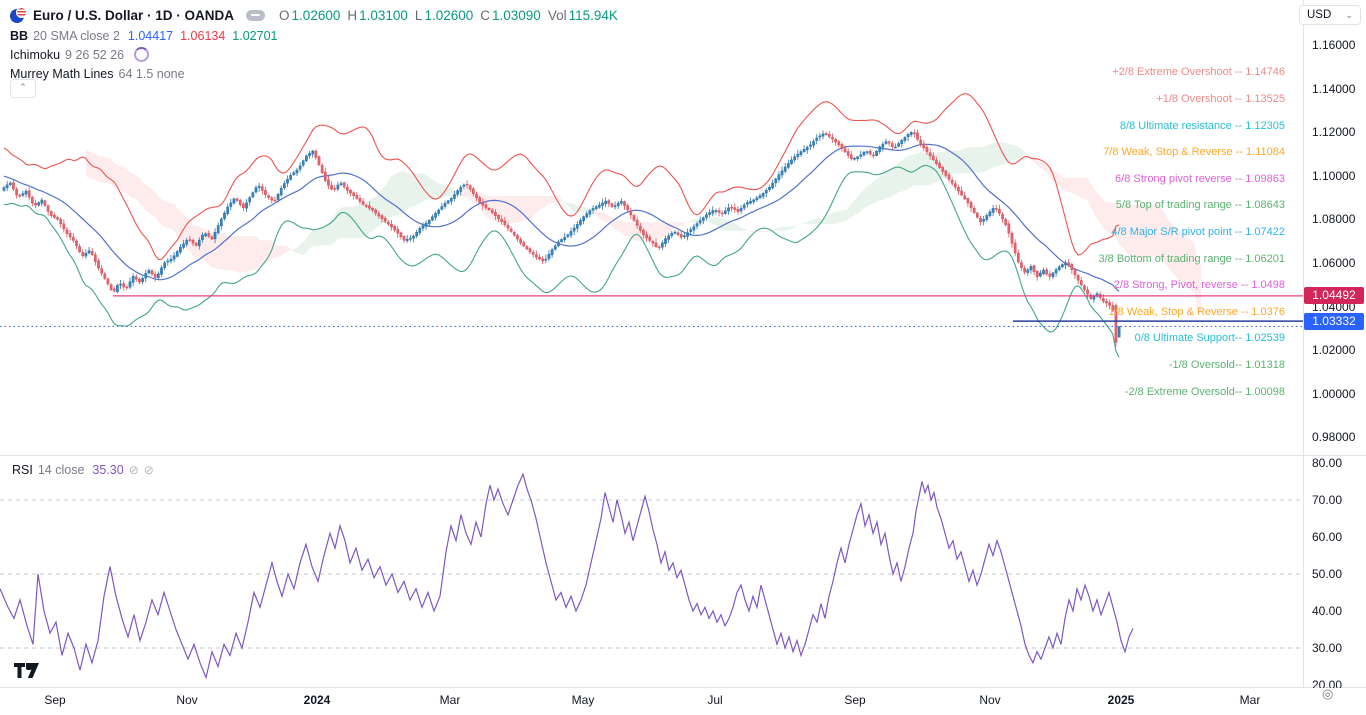  What do you see at coordinates (1349, 14) in the screenshot?
I see `chevron-down-icon: ⌄` at bounding box center [1349, 14].